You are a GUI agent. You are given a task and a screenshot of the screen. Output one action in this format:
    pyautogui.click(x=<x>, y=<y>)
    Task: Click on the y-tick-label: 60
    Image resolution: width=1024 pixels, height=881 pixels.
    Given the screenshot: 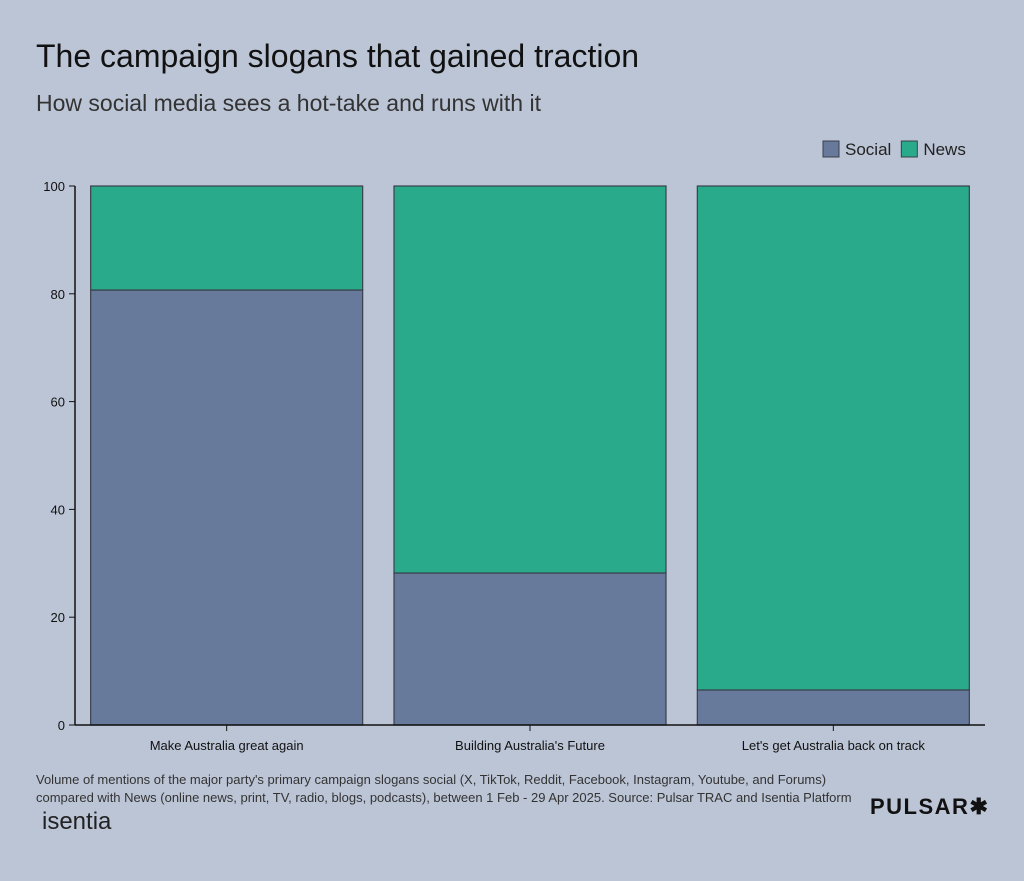 What is the action you would take?
    pyautogui.click(x=58, y=402)
    